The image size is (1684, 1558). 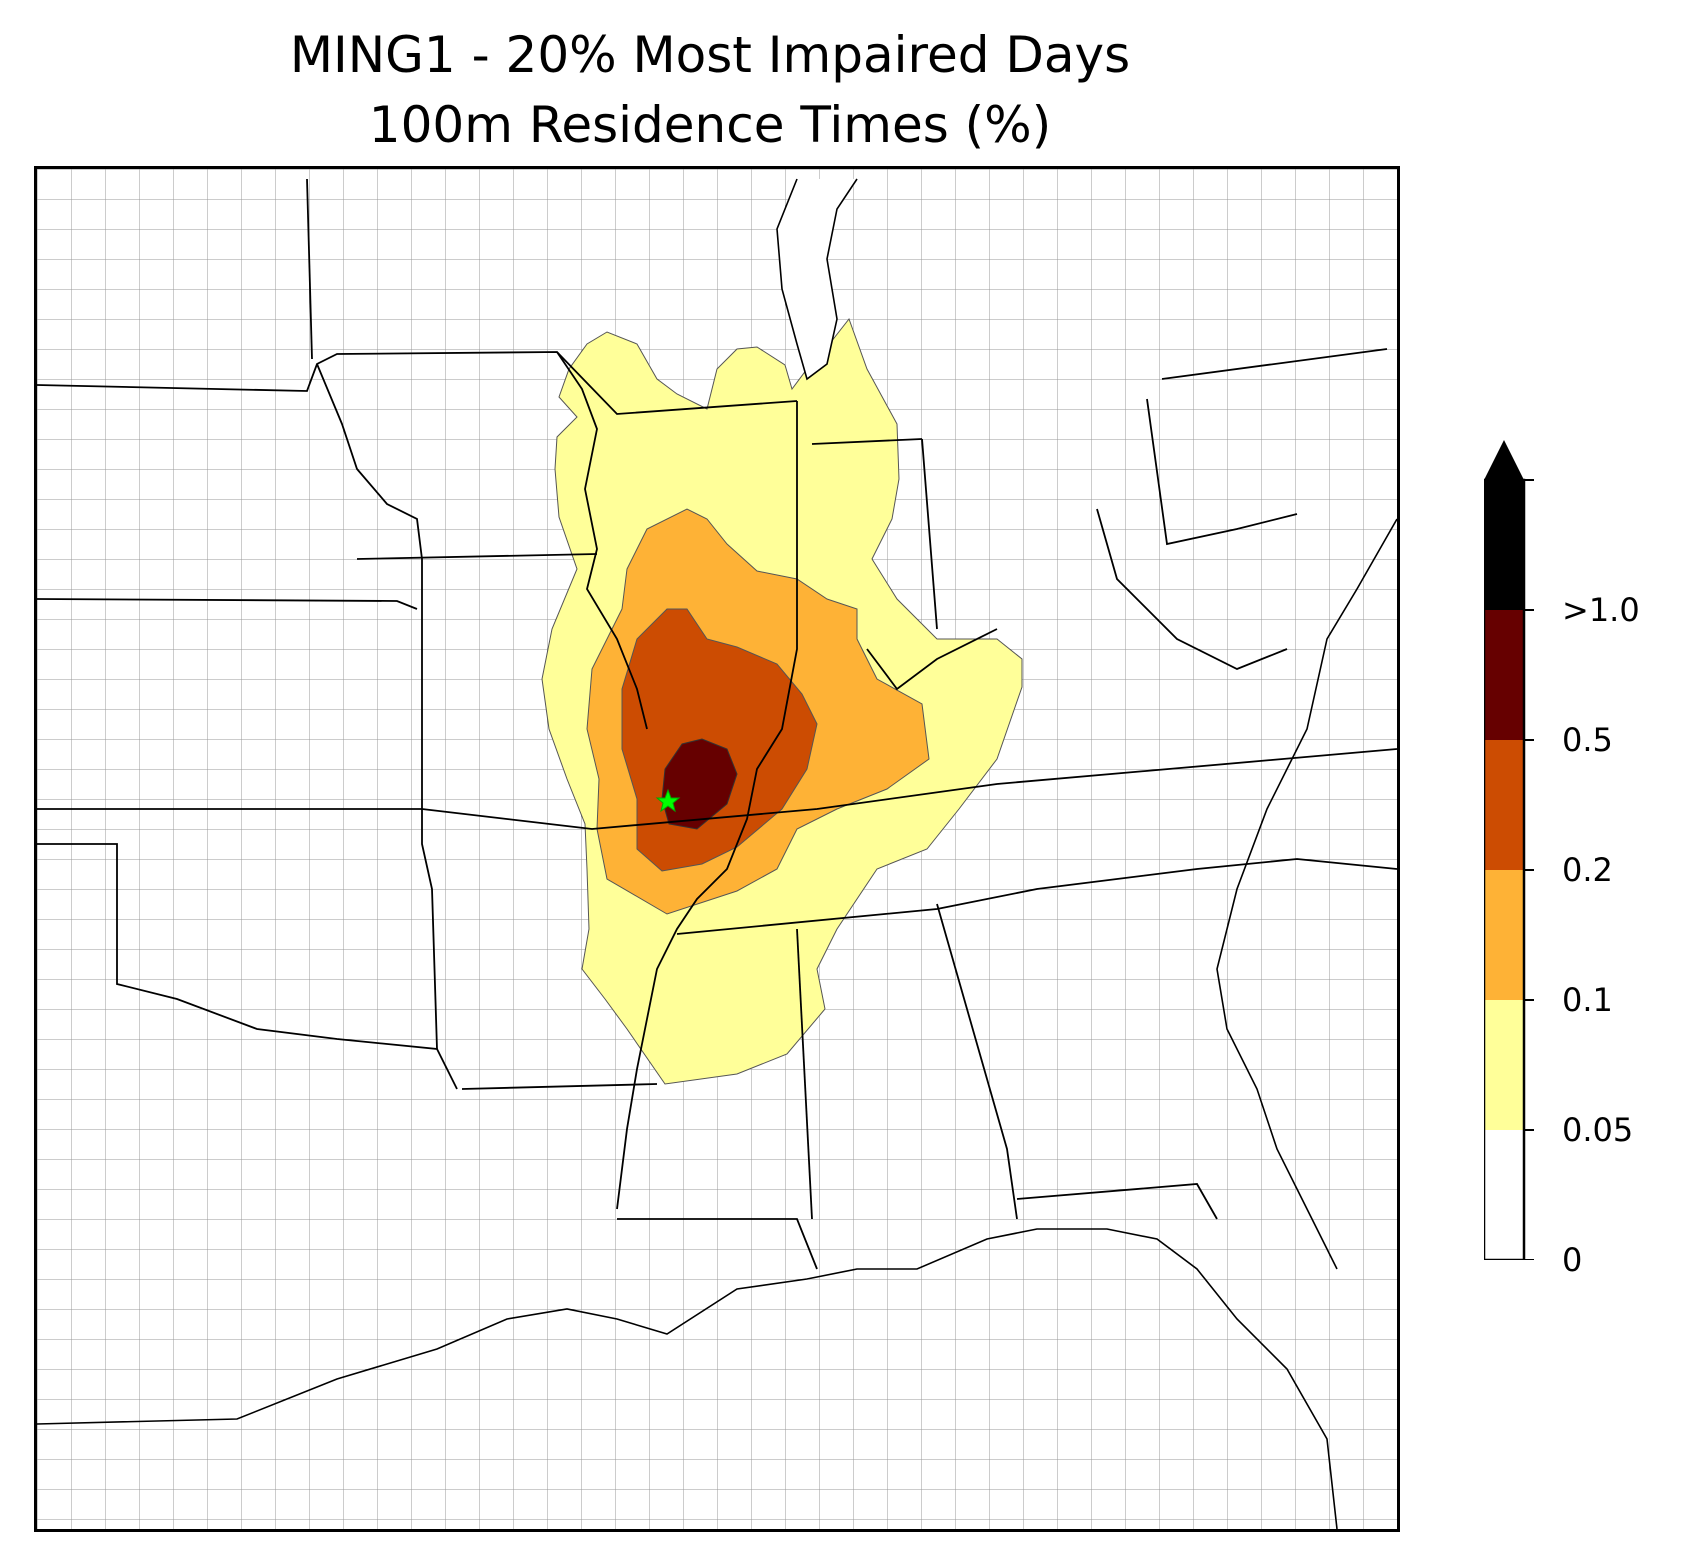 I want to click on colorbar-tick-label: 0.1, so click(x=1587, y=1000).